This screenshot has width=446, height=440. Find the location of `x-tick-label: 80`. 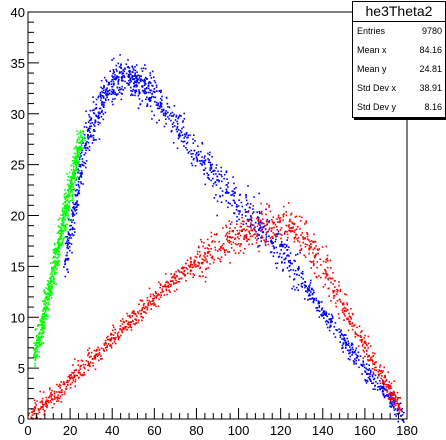

x-tick-label: 80 is located at coordinates (196, 430).